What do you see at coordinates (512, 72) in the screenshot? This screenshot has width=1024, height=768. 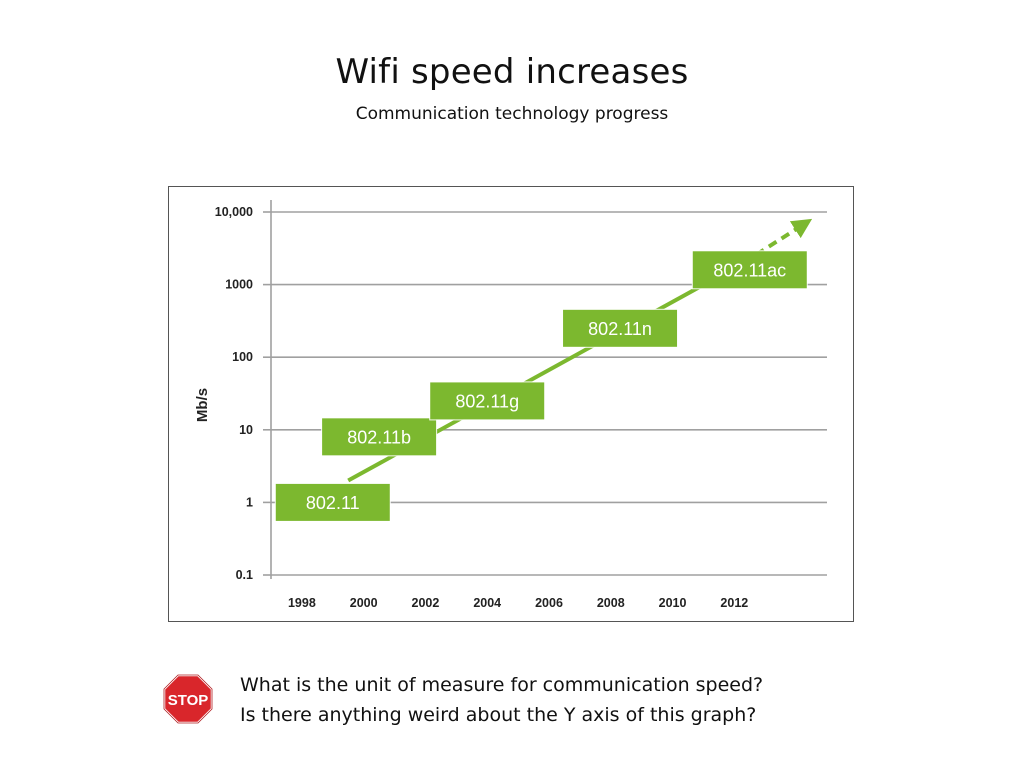 I see `slide-title: Wifi speed increases` at bounding box center [512, 72].